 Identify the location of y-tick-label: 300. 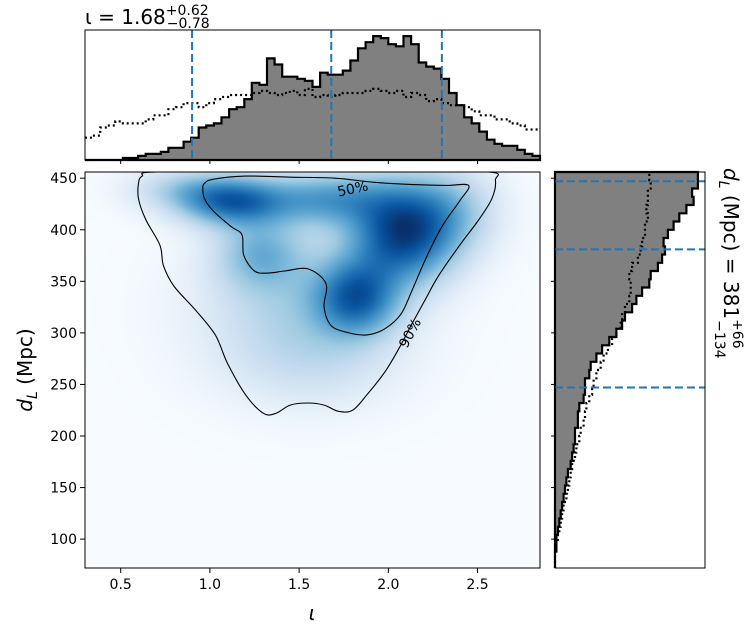
(63, 334).